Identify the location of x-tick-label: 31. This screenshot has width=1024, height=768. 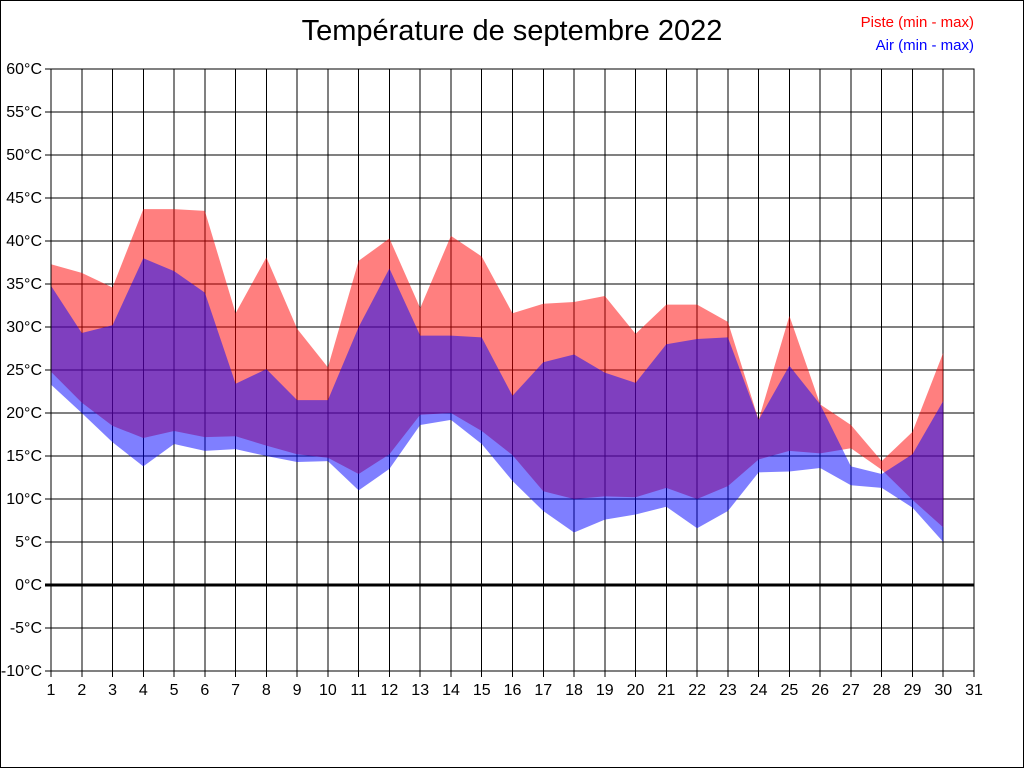
(974, 690).